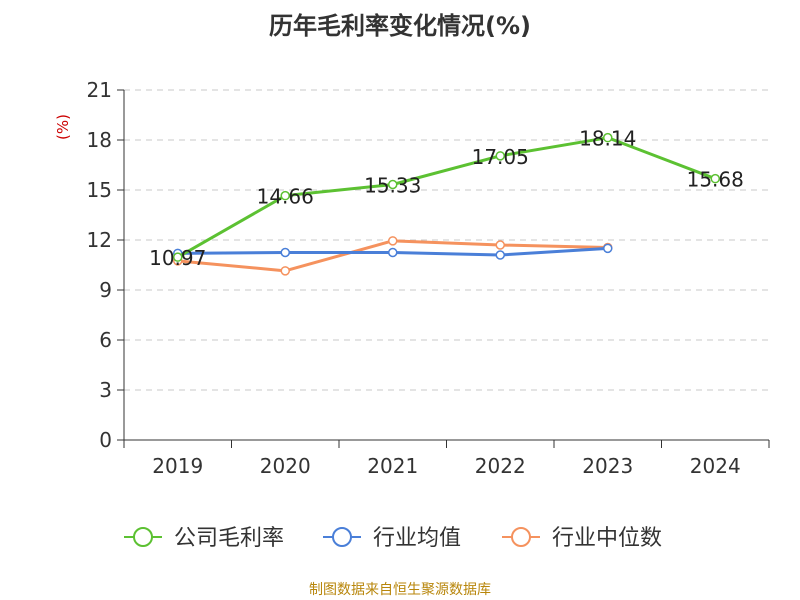 The height and width of the screenshot is (600, 800). I want to click on y-tick-label: 3, so click(105, 390).